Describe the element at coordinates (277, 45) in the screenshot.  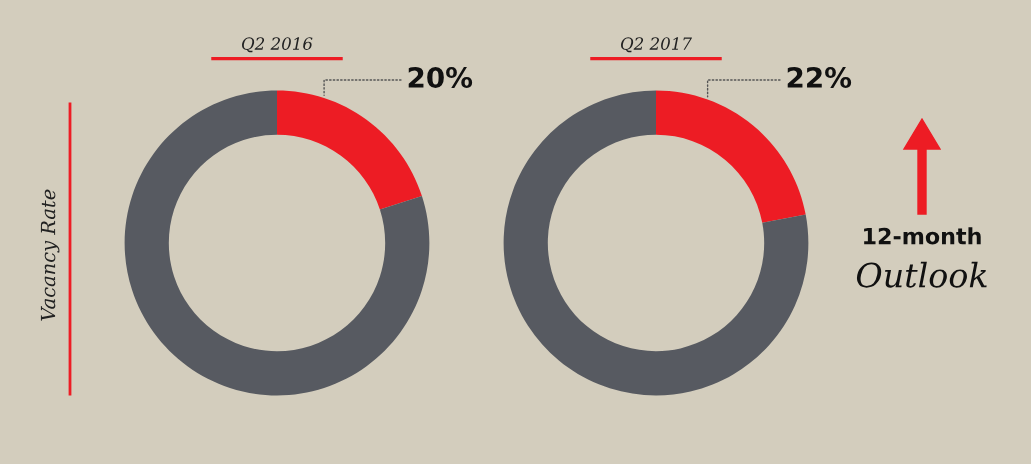
I see `chart-title: Q2 2016` at that location.